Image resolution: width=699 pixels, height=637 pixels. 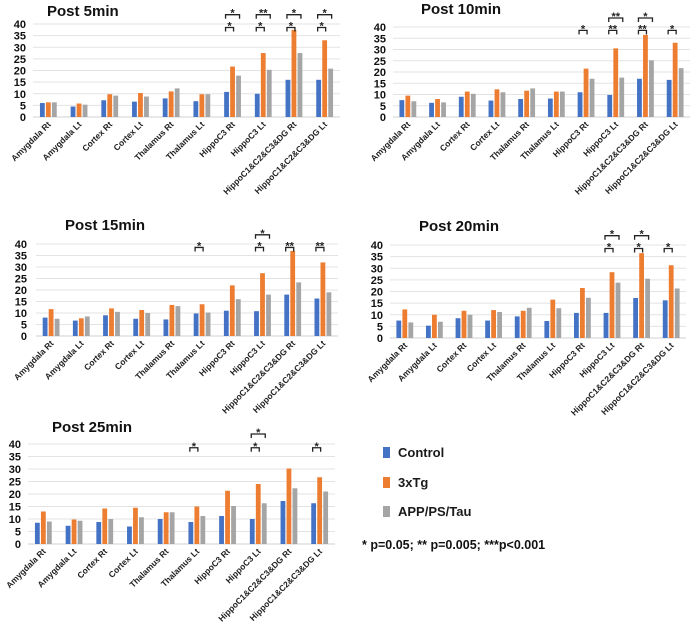 I want to click on y-tick-label: 30, so click(x=380, y=51).